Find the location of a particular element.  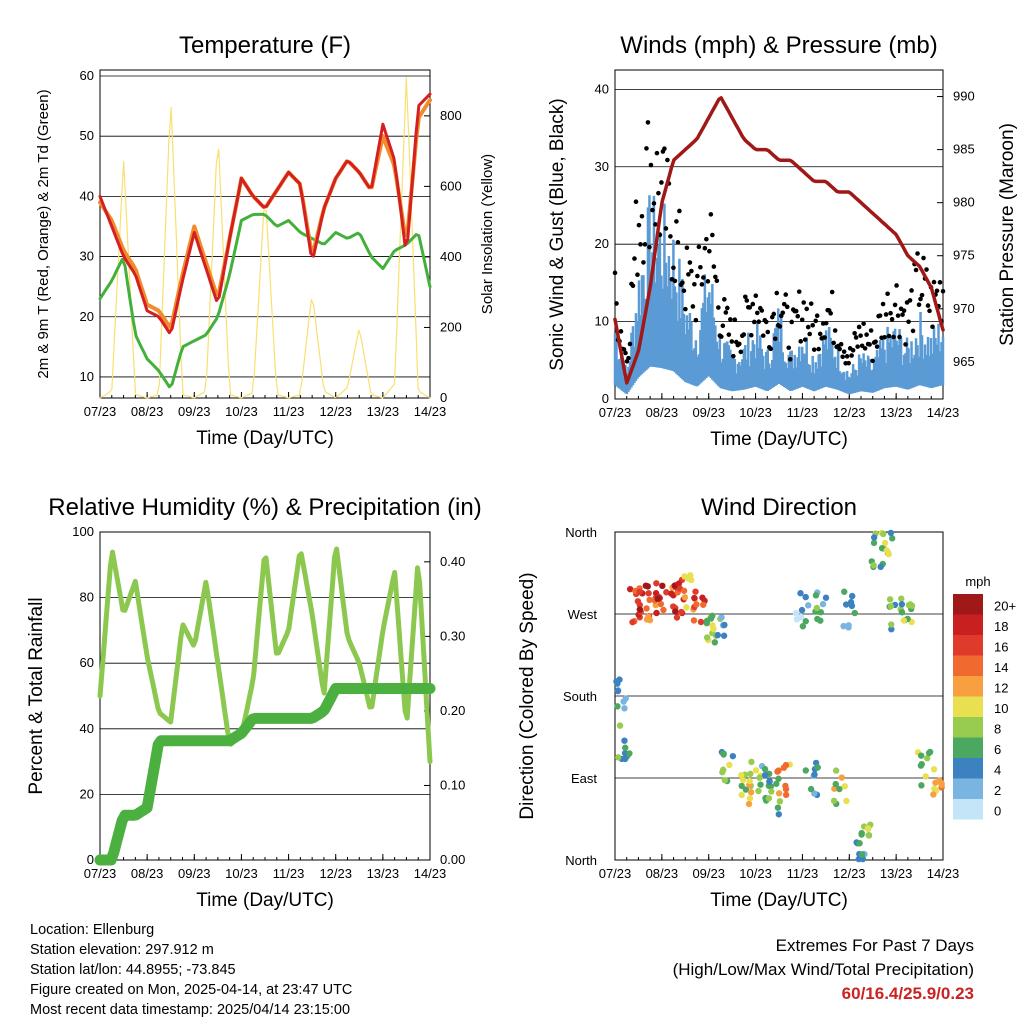

speed-legend-swatch is located at coordinates (968, 768).